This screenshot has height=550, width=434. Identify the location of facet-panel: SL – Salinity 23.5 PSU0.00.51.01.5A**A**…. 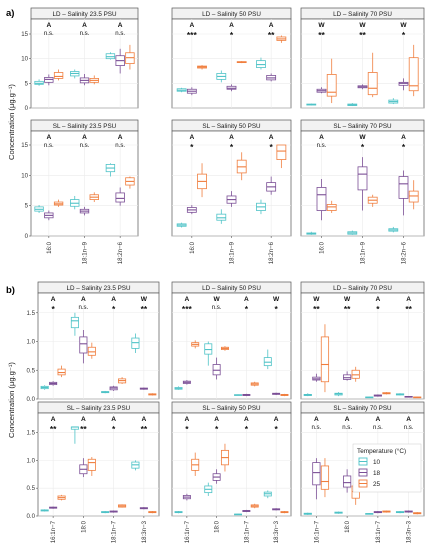
(93, 472).